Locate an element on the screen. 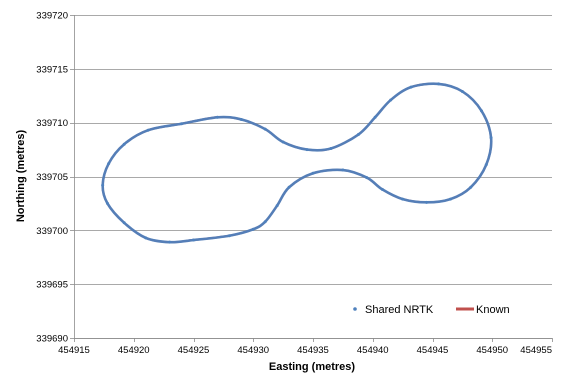 The height and width of the screenshot is (376, 569). y-tick-label: 339690 is located at coordinates (52, 339).